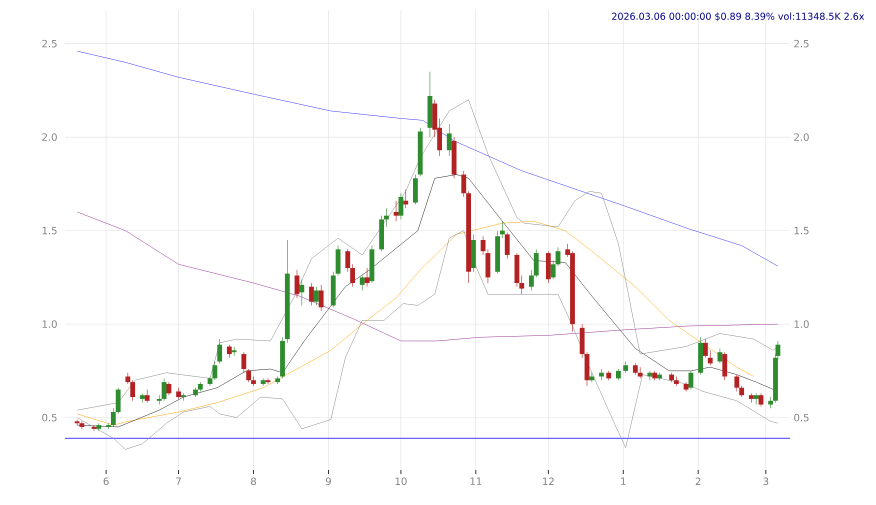 The width and height of the screenshot is (876, 505). I want to click on x-tick-label: 7, so click(178, 481).